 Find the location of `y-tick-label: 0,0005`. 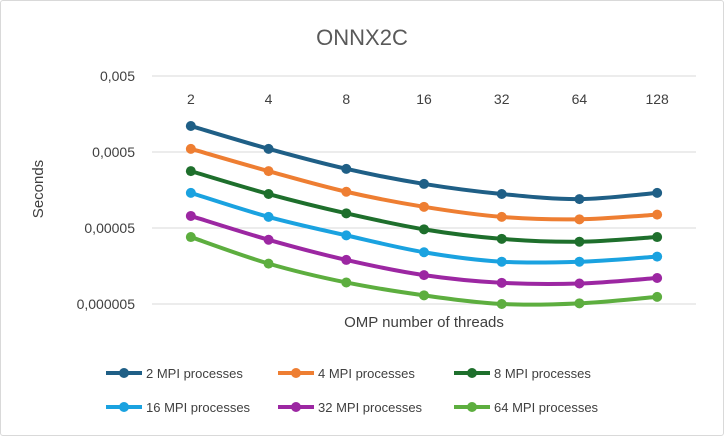

y-tick-label: 0,0005 is located at coordinates (113, 152).